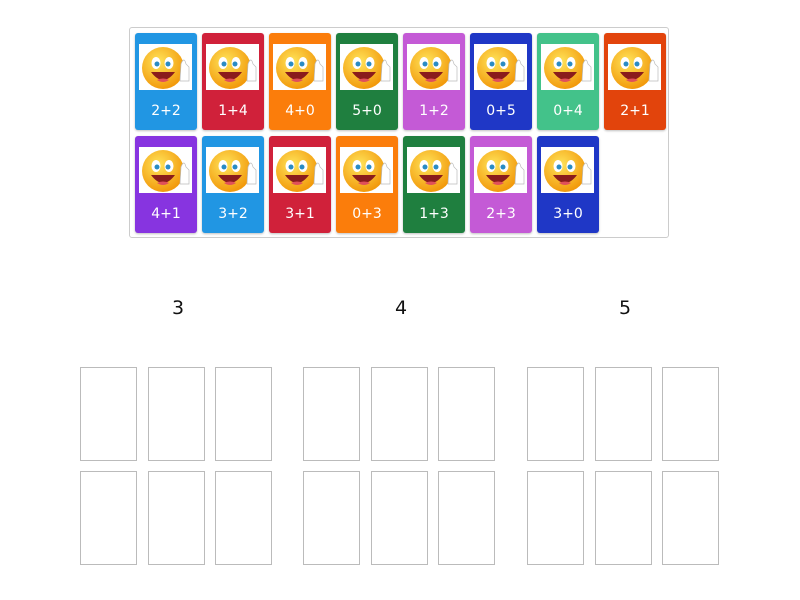 The height and width of the screenshot is (600, 800). I want to click on card-label: 3+1, so click(300, 214).